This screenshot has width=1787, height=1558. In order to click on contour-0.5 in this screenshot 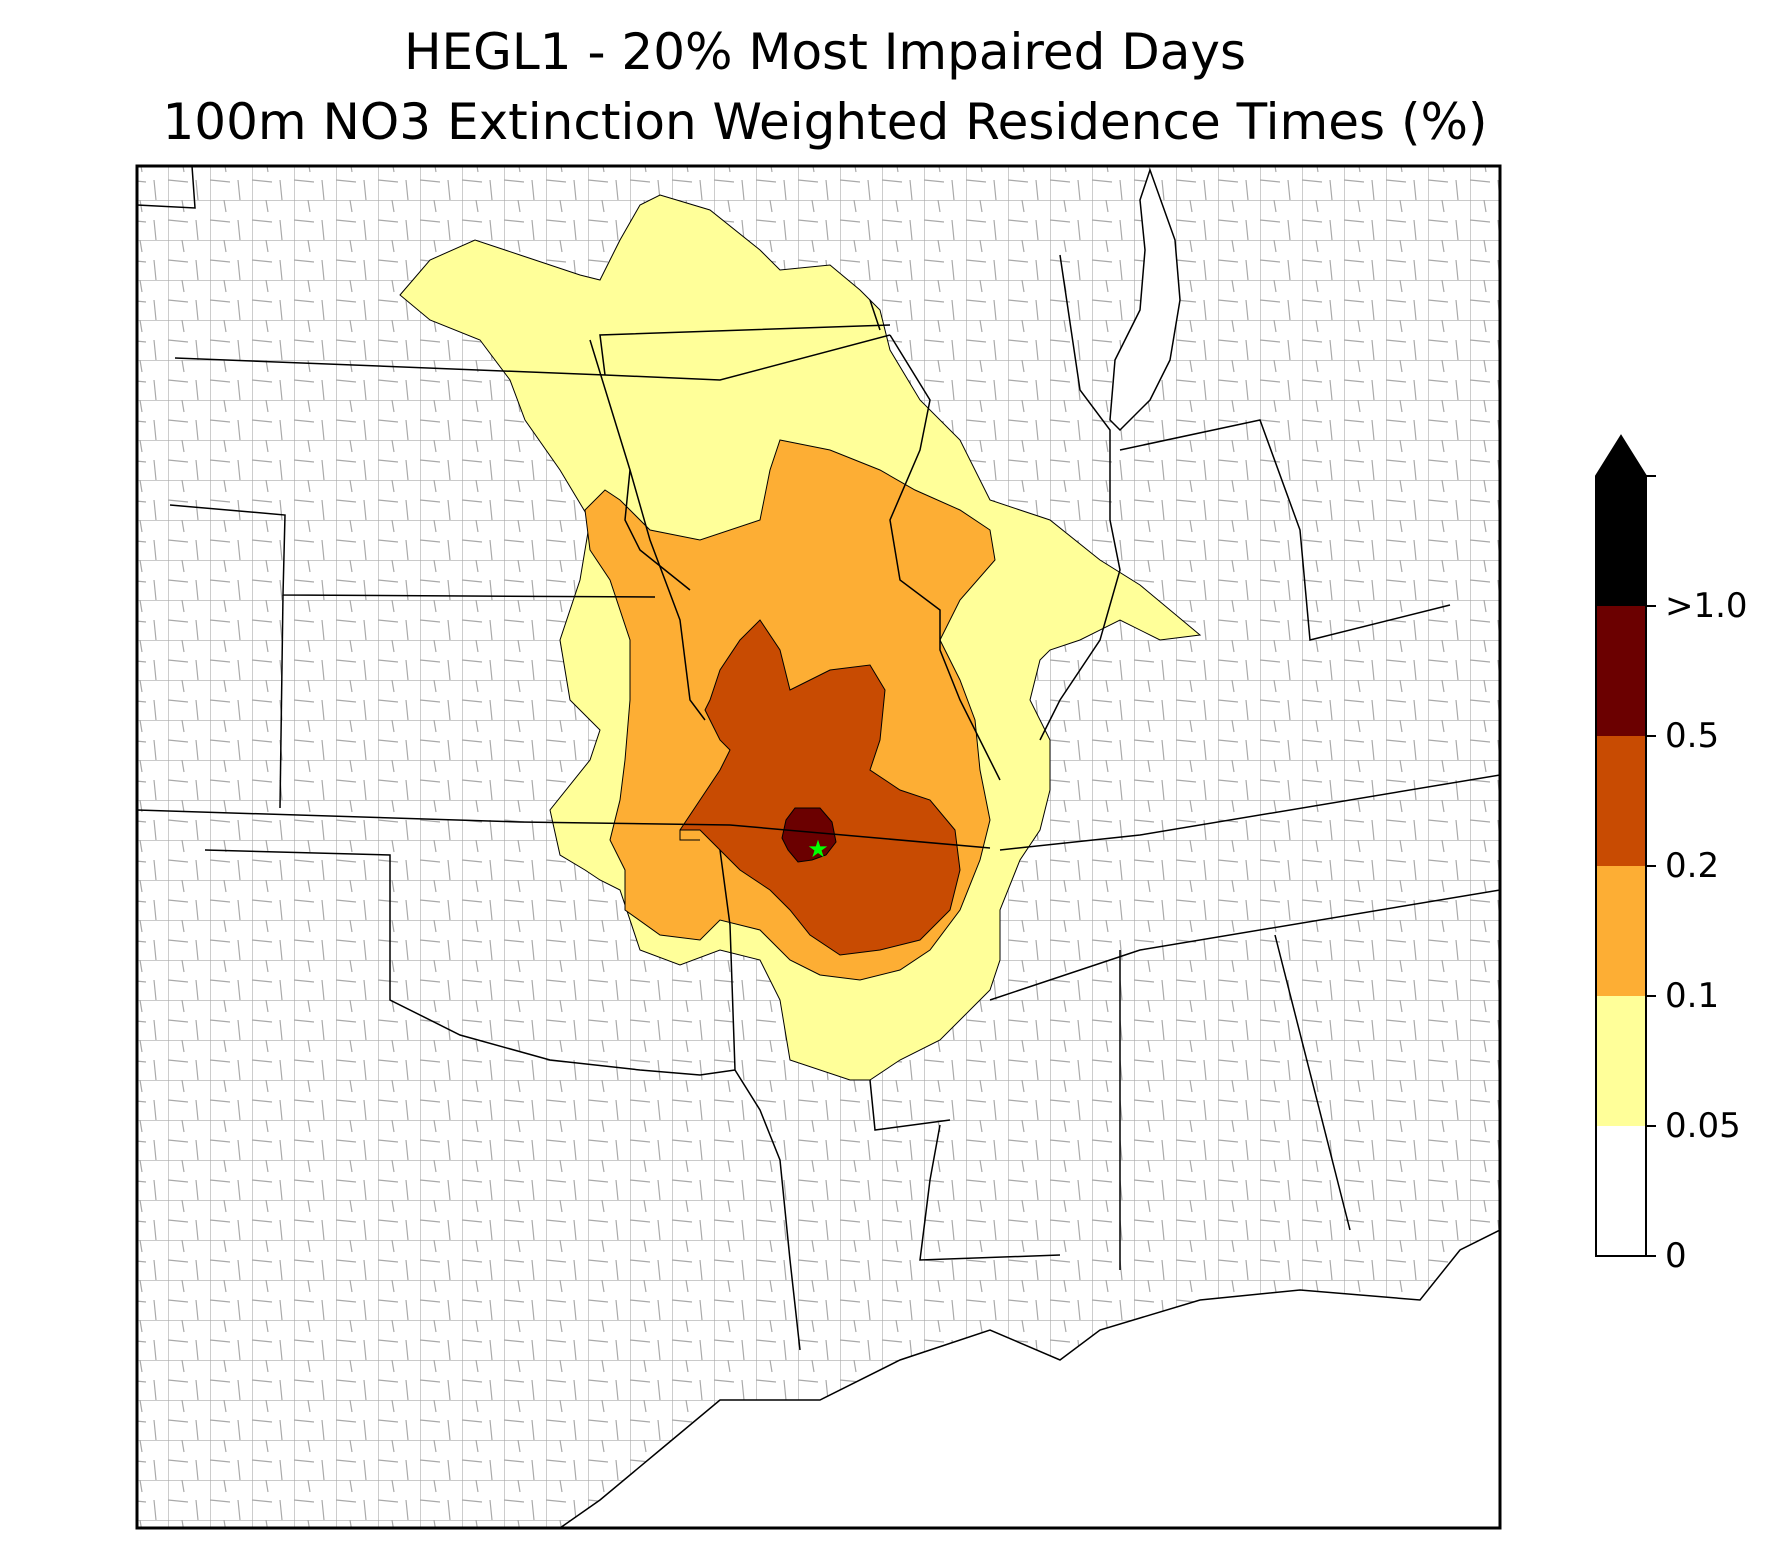, I will do `click(809, 835)`.